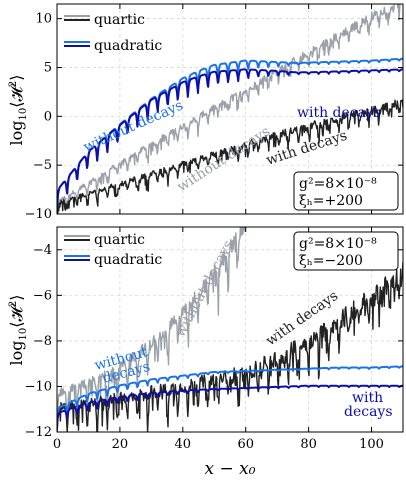 The height and width of the screenshot is (481, 406). I want to click on bottom-y-tick-label: −10, so click(38, 386).